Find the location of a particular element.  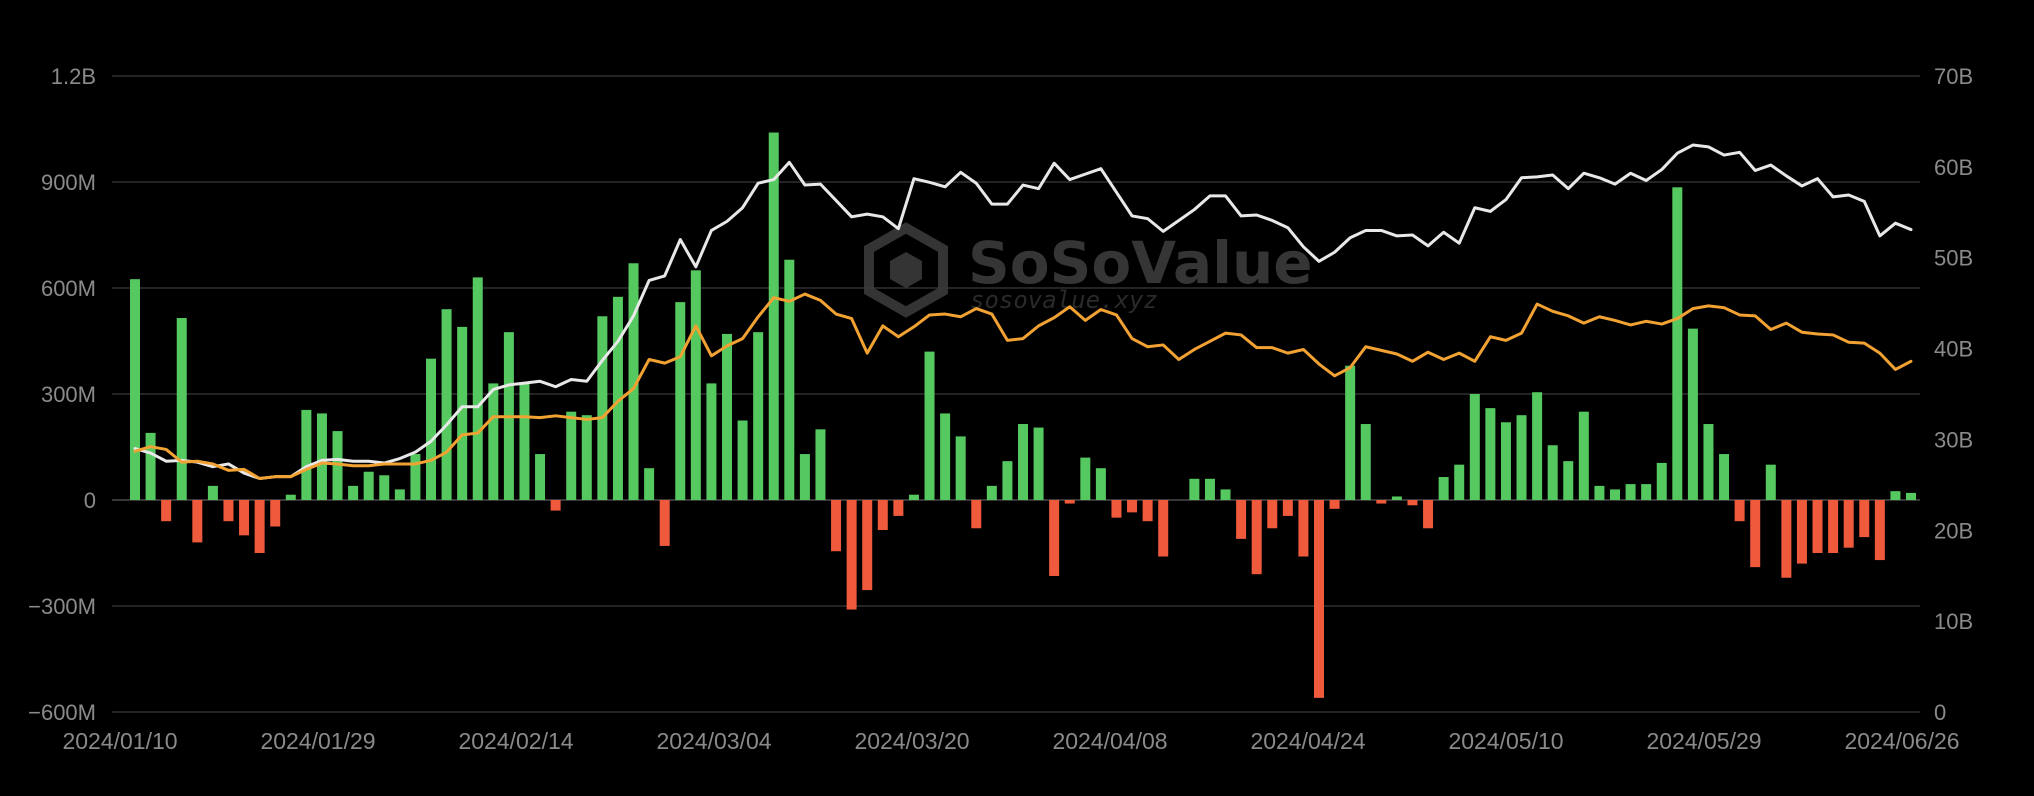

x-tick-label: 2024/06/26 is located at coordinates (1901, 741).